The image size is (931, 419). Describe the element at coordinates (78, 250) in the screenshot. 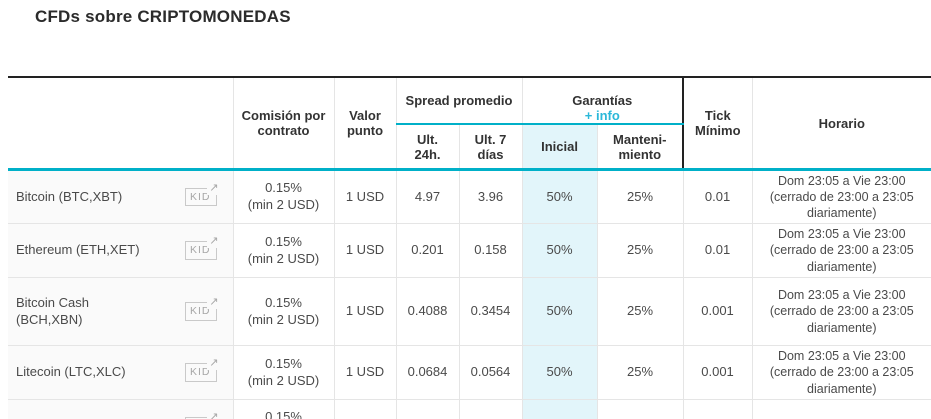

I see `instrument-name: Ethereum (ETH,XET)` at that location.